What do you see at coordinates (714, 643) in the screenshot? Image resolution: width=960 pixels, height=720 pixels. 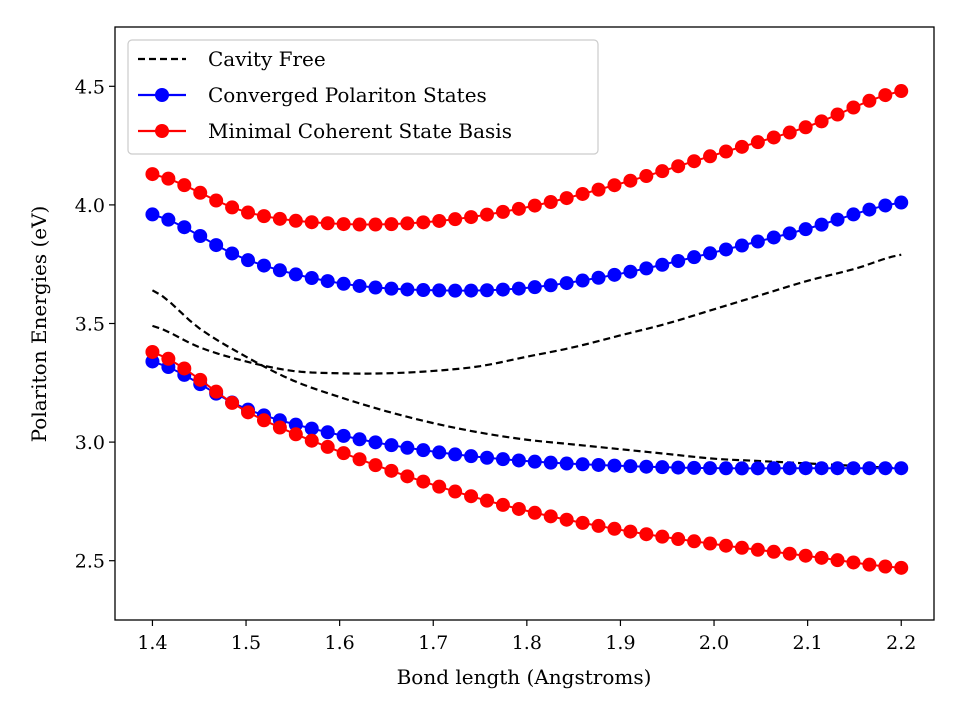 I see `x-tick-label: 2.0` at bounding box center [714, 643].